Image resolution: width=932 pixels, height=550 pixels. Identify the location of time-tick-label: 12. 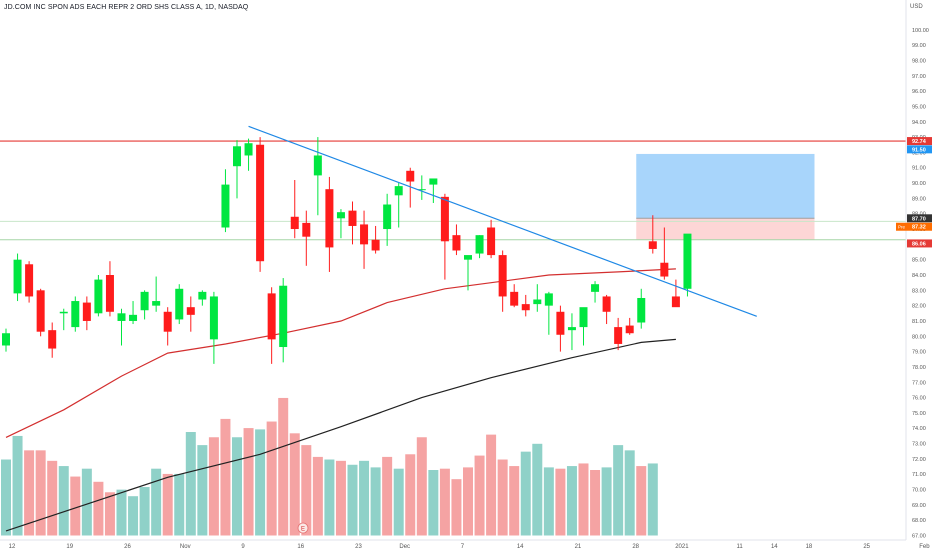
(12, 547).